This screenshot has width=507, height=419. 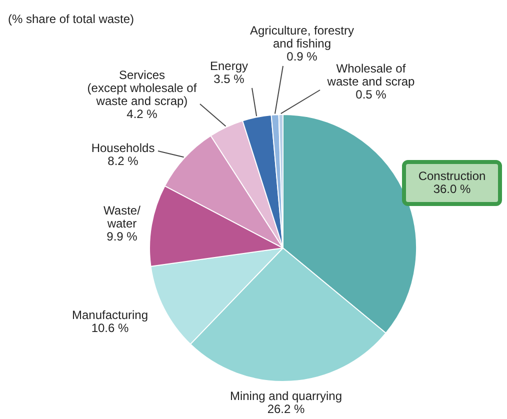 I want to click on data-label: 26.2 %, so click(x=286, y=409).